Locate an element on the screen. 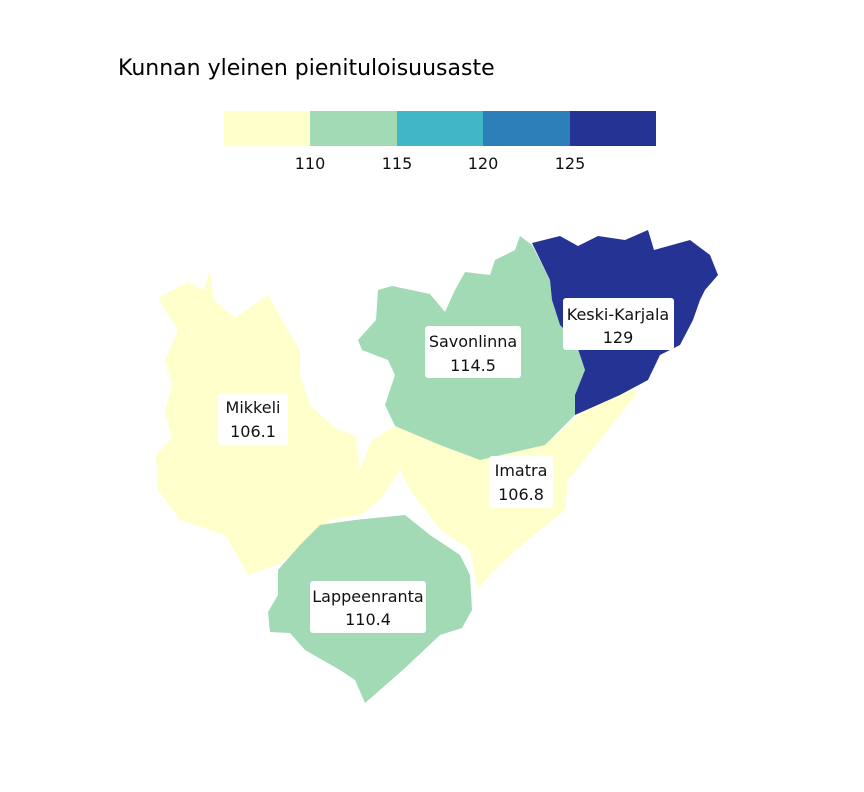  map-title: Kunnan yleinen pienituloisuusaste is located at coordinates (306, 68).